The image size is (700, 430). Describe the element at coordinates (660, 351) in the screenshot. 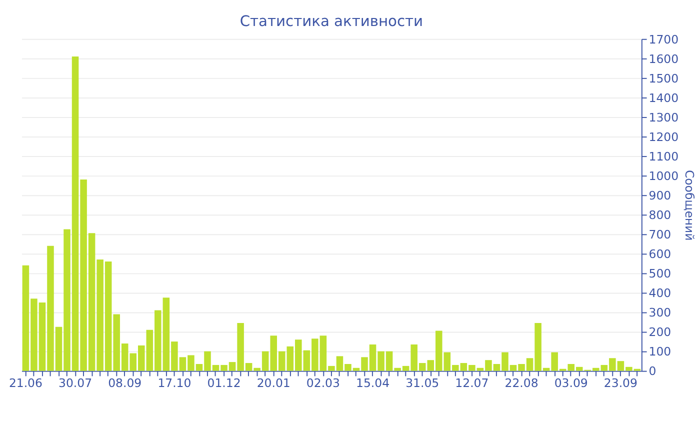

I see `y-tick-label: 100` at that location.